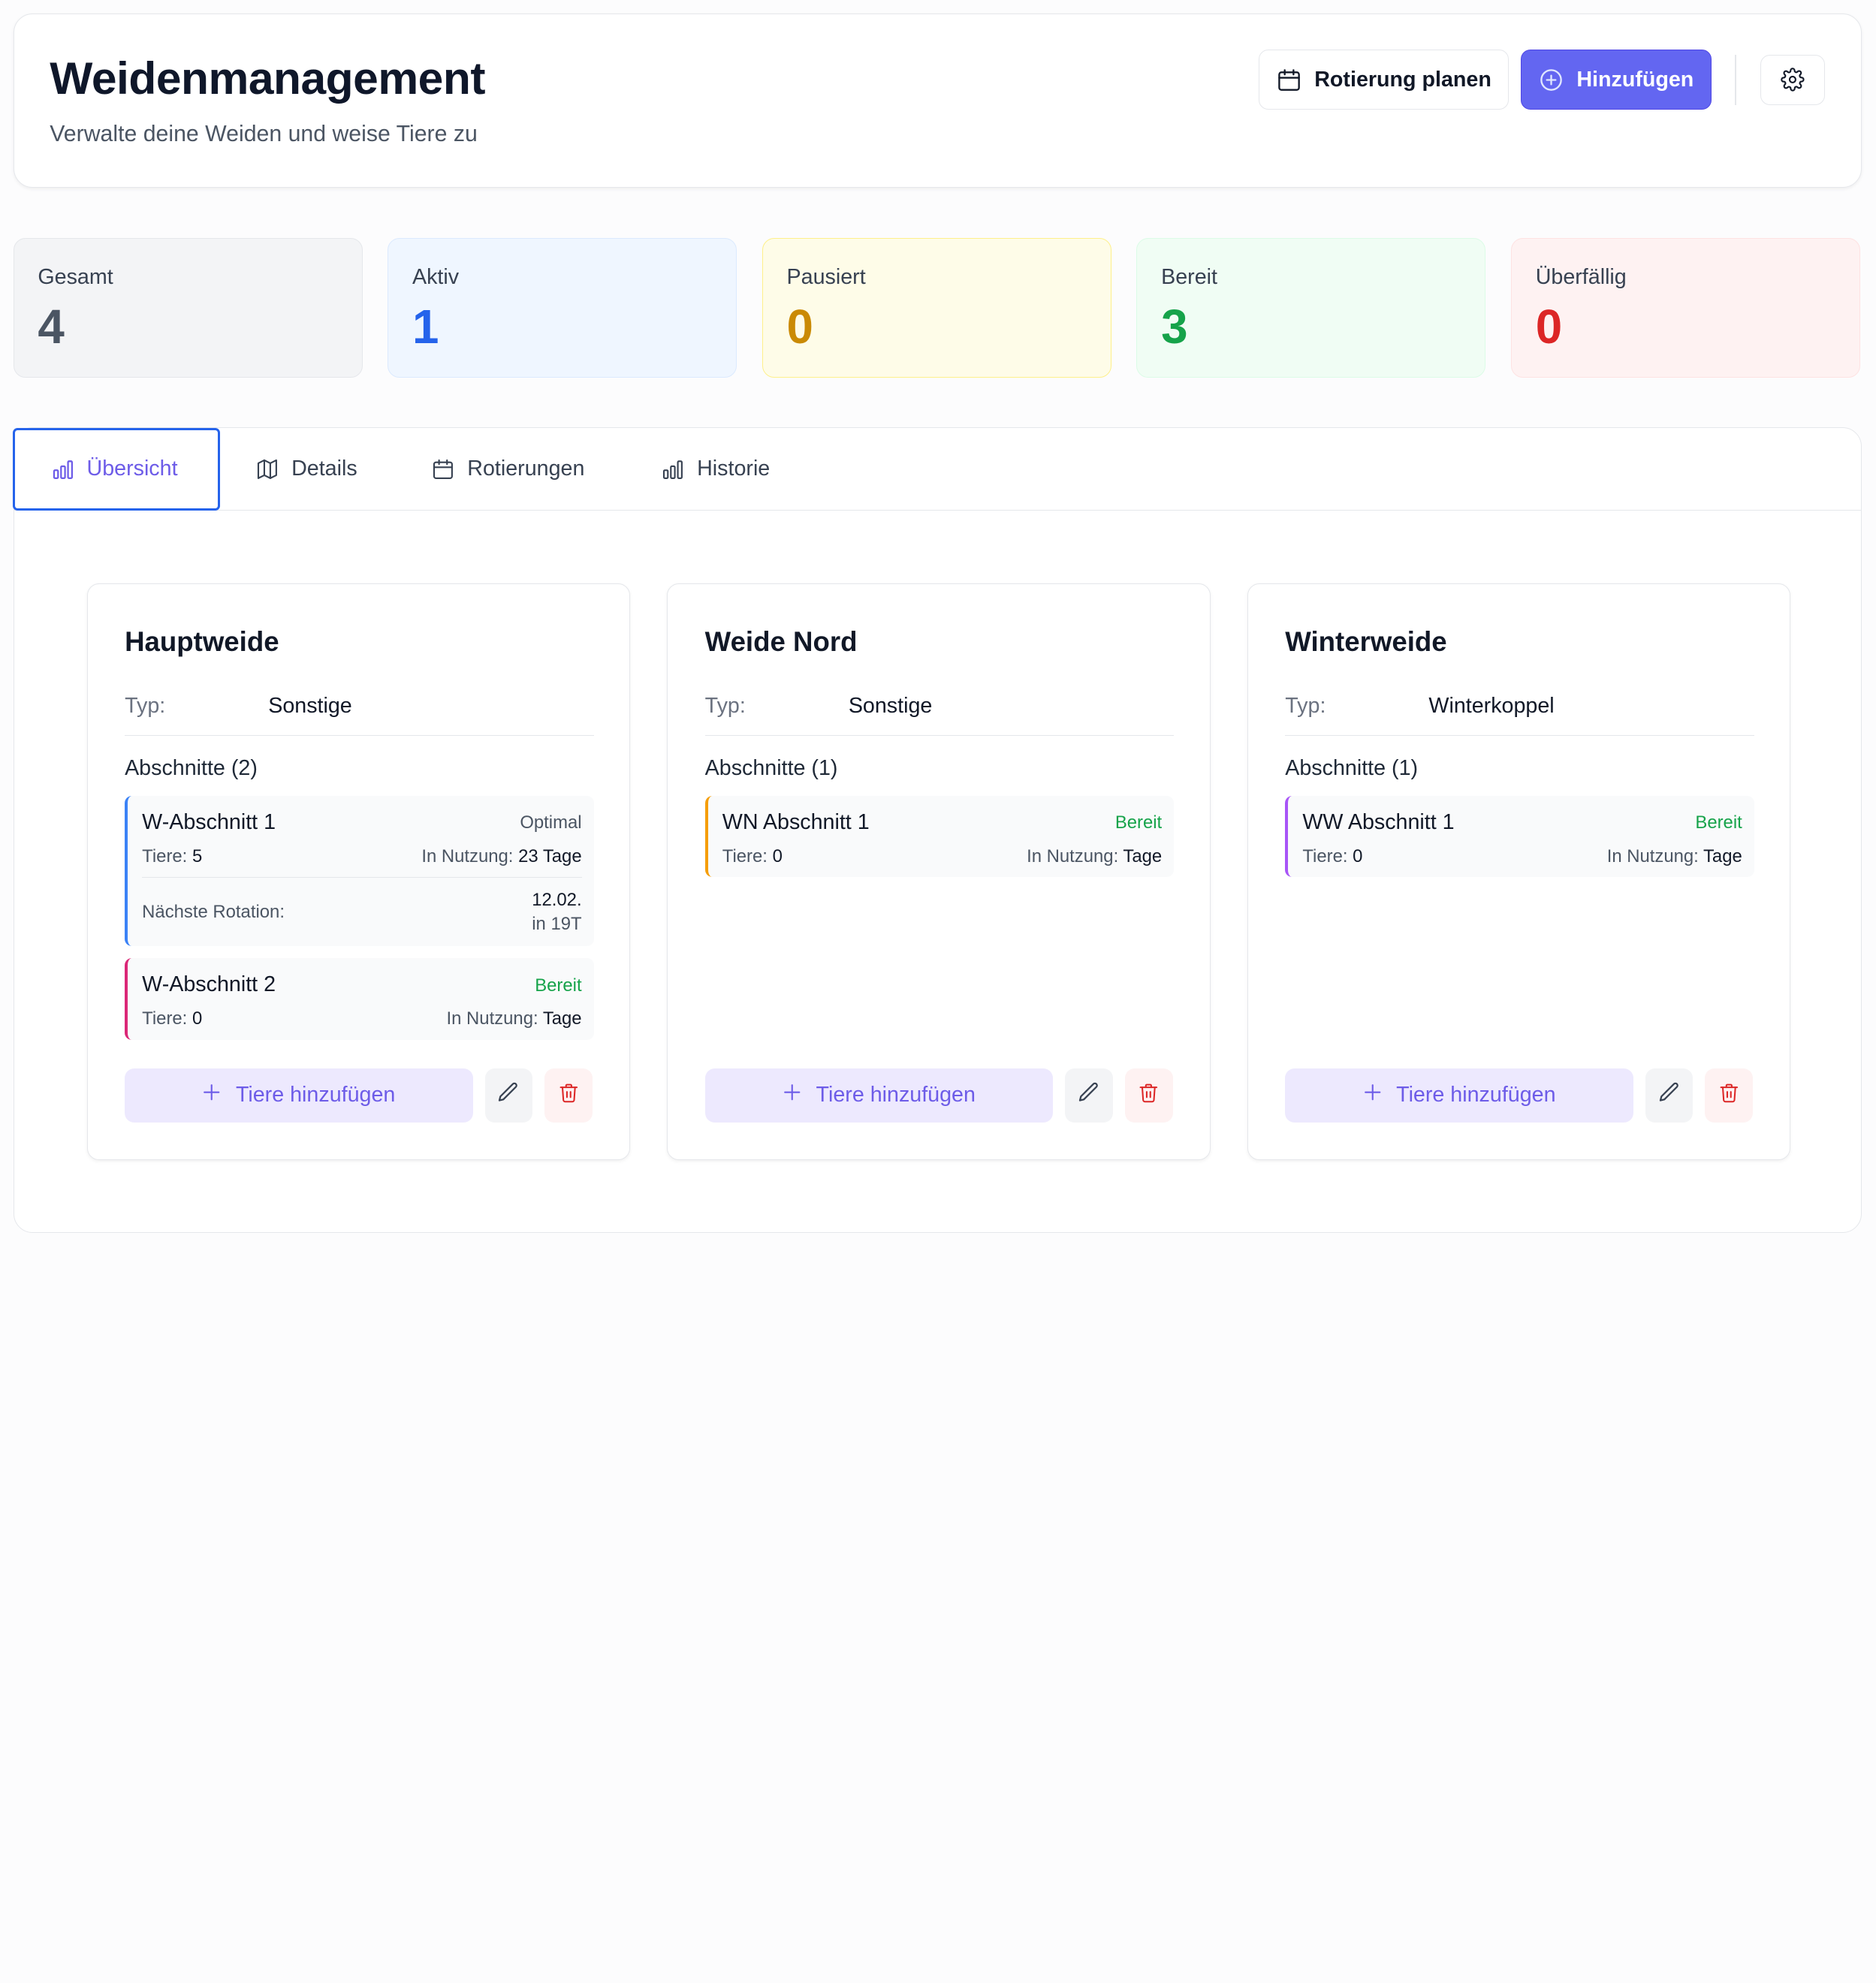 This screenshot has width=1876, height=1983. What do you see at coordinates (1736, 79) in the screenshot?
I see `header-divider` at bounding box center [1736, 79].